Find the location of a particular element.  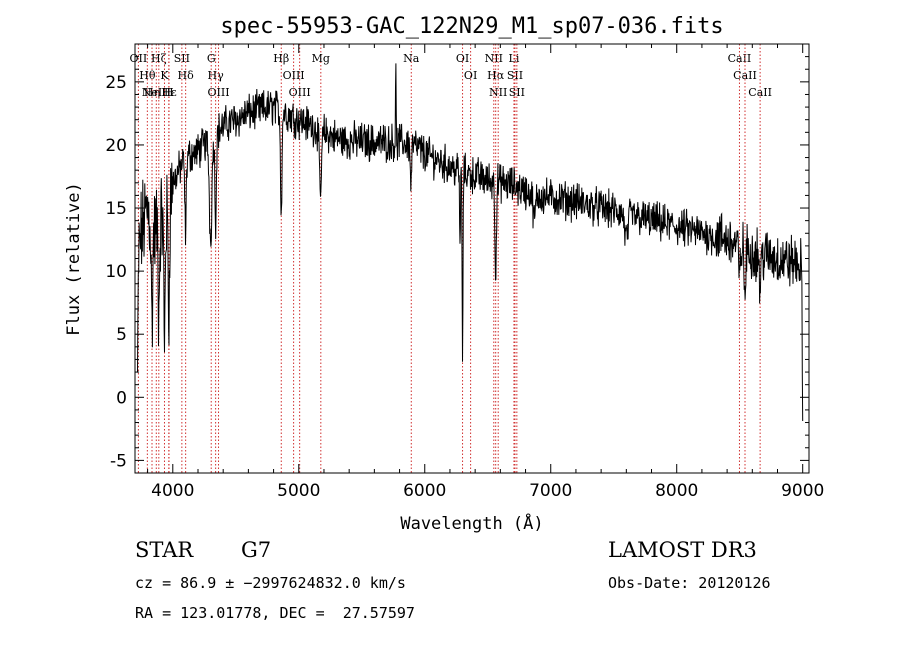

line-marker-label: Hβ is located at coordinates (281, 58).